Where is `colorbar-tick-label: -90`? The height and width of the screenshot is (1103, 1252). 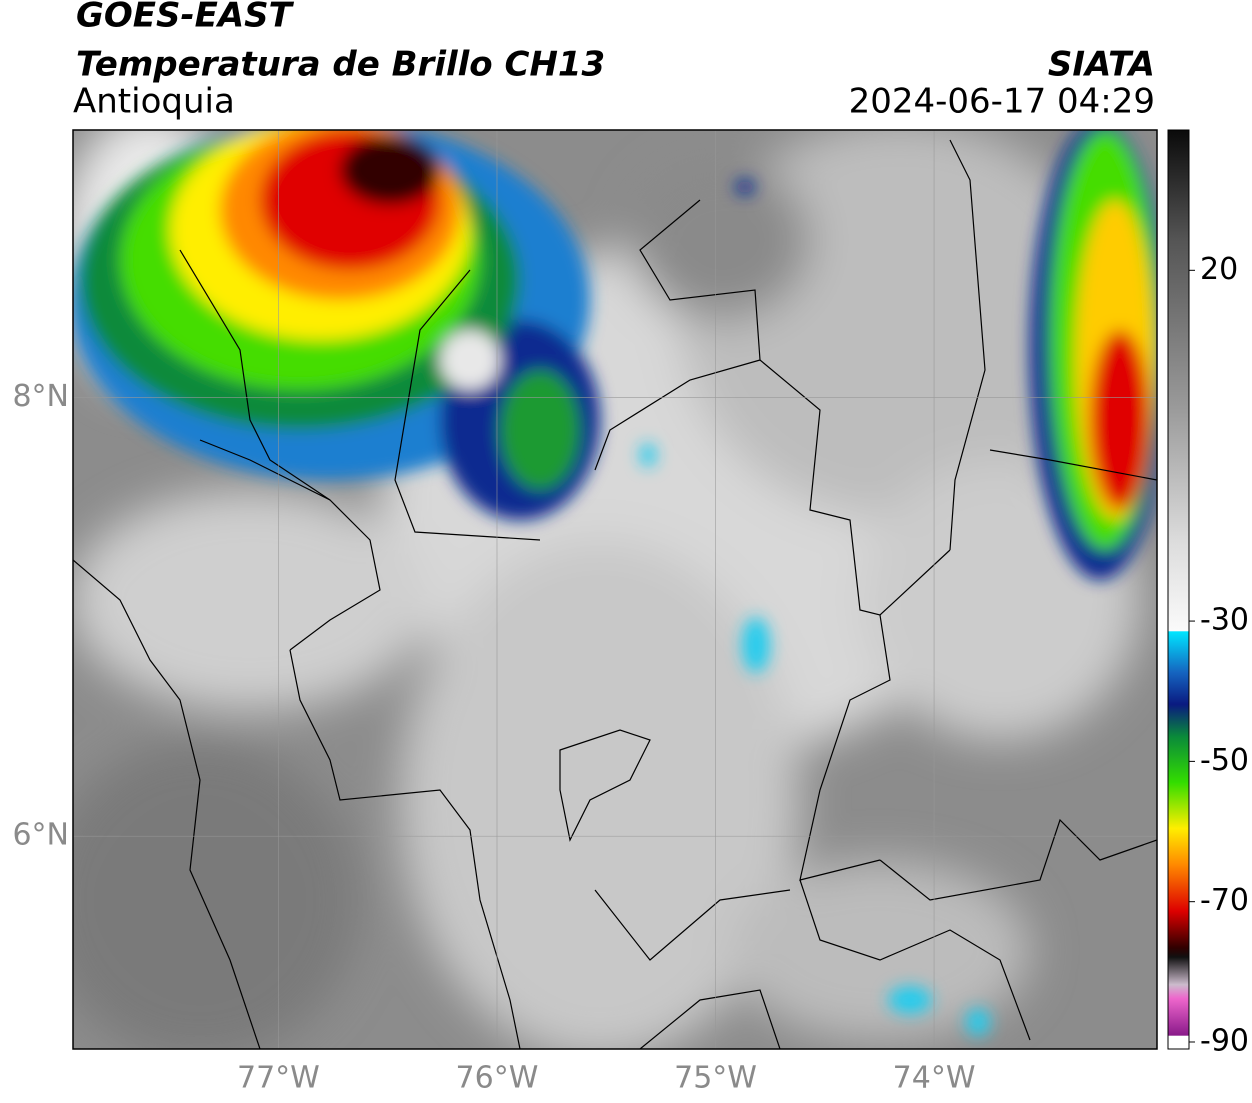
colorbar-tick-label: -90 is located at coordinates (1224, 1040).